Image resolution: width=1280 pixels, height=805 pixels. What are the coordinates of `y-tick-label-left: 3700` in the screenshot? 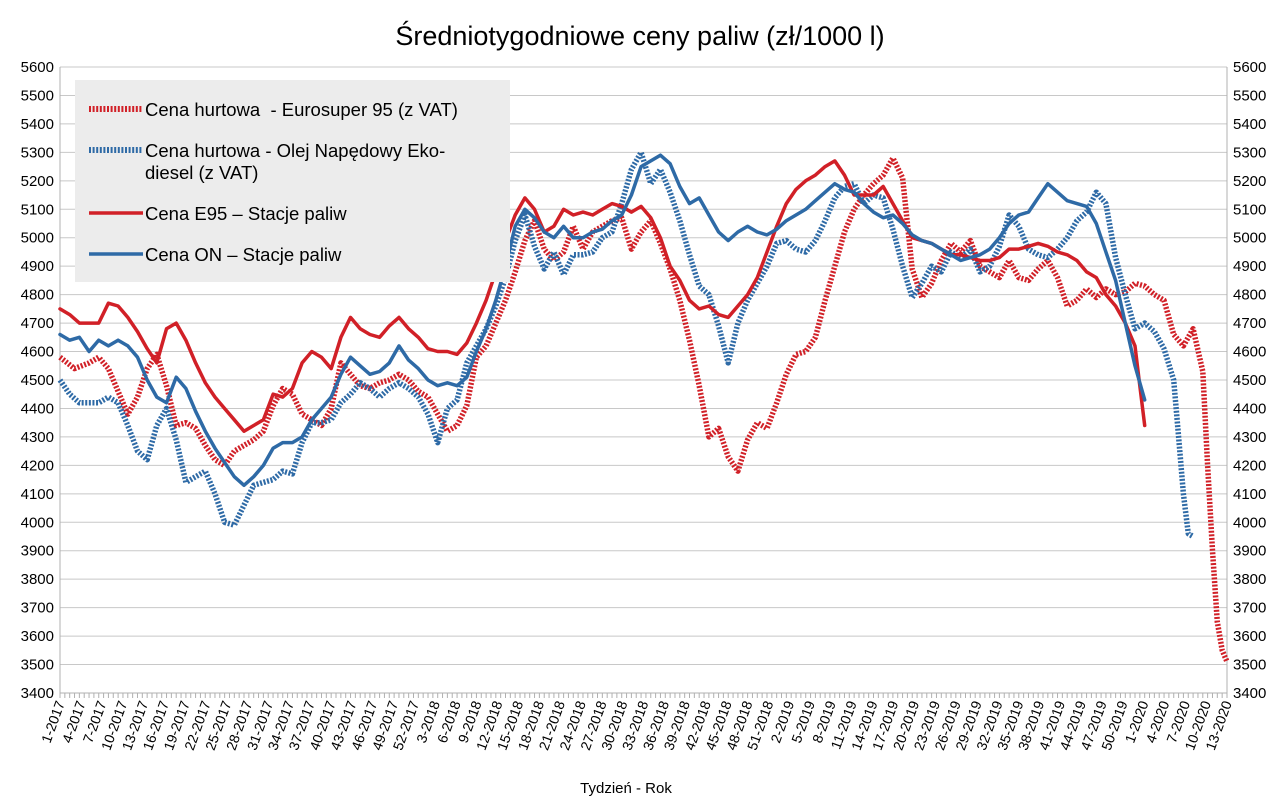 It's located at (37, 608).